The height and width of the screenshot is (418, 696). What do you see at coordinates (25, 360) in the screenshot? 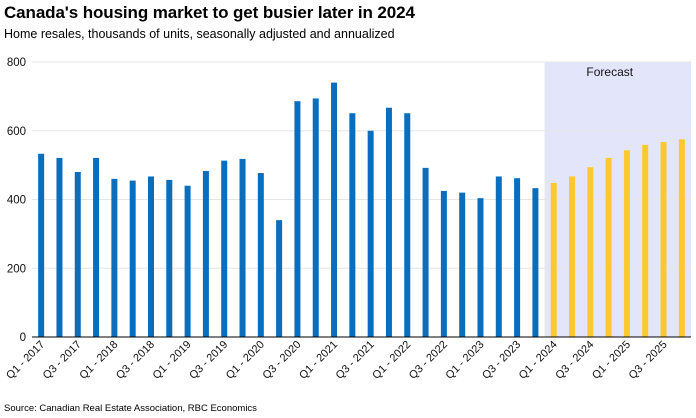
I see `x-tick-label: Q1 - 2017` at bounding box center [25, 360].